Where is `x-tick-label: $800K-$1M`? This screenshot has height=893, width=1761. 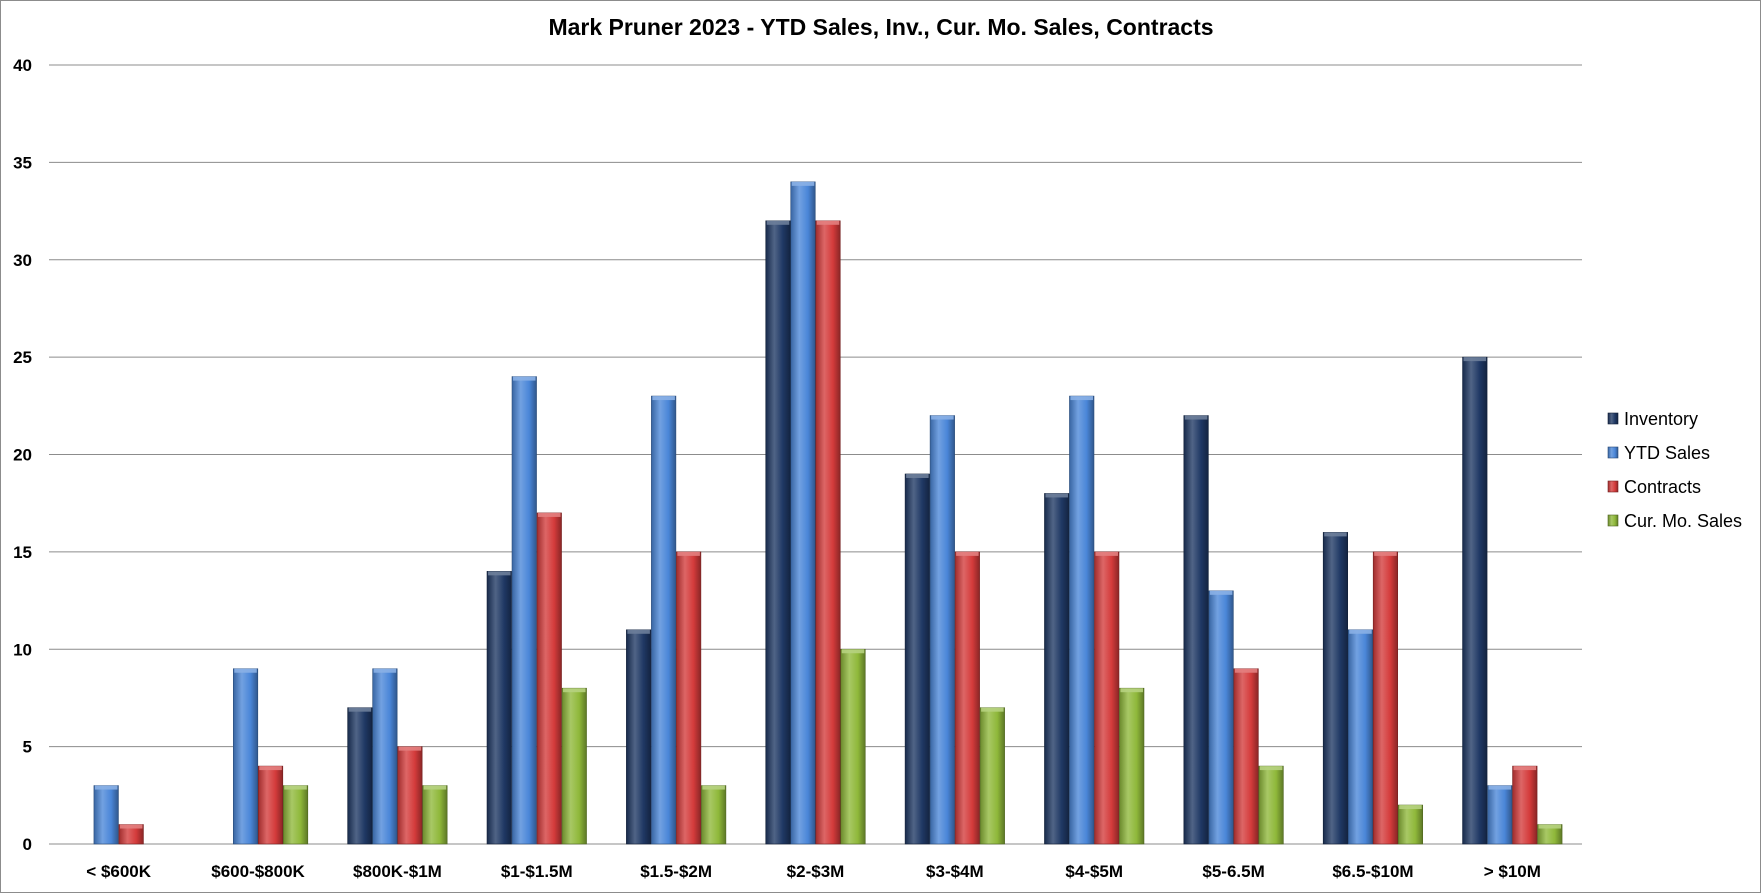
x-tick-label: $800K-$1M is located at coordinates (397, 871).